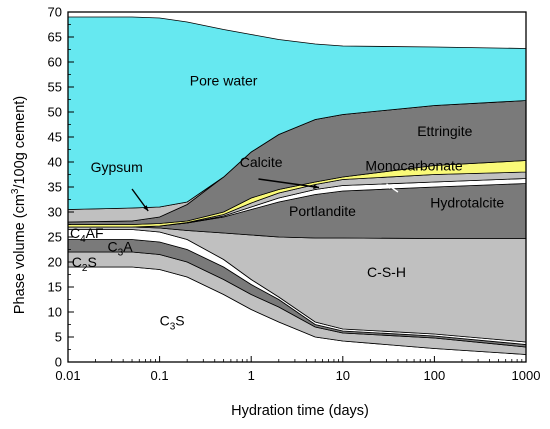 The image size is (550, 429). Describe the element at coordinates (289, 183) in the screenshot. I see `calcite-arrow` at that location.